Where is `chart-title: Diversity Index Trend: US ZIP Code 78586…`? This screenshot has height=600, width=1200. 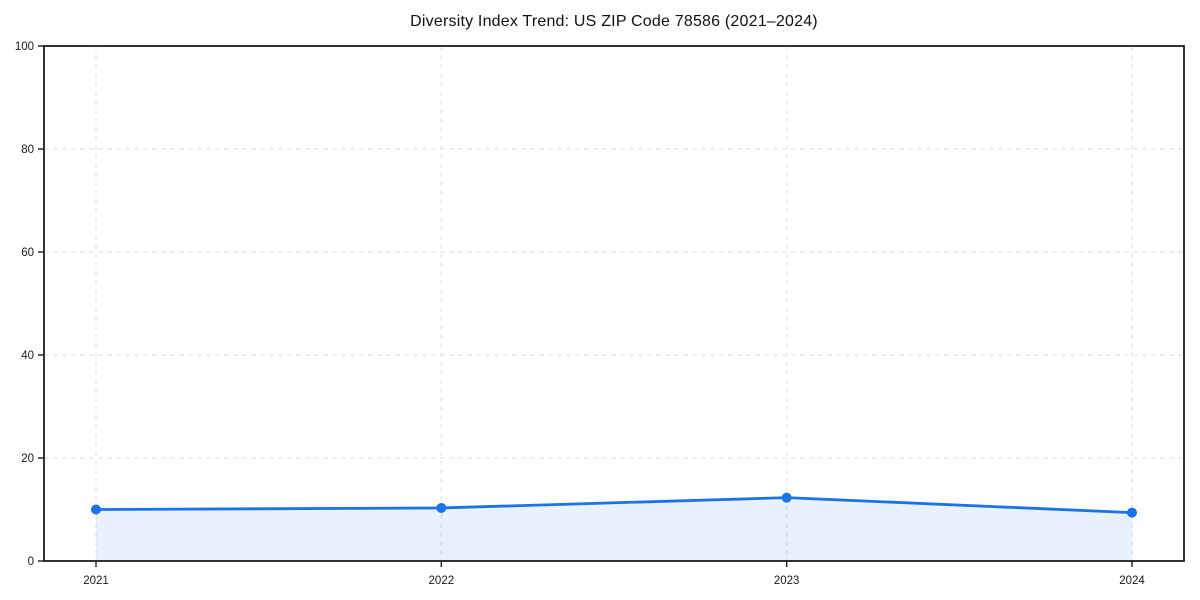
chart-title: Diversity Index Trend: US ZIP Code 78586… is located at coordinates (614, 21).